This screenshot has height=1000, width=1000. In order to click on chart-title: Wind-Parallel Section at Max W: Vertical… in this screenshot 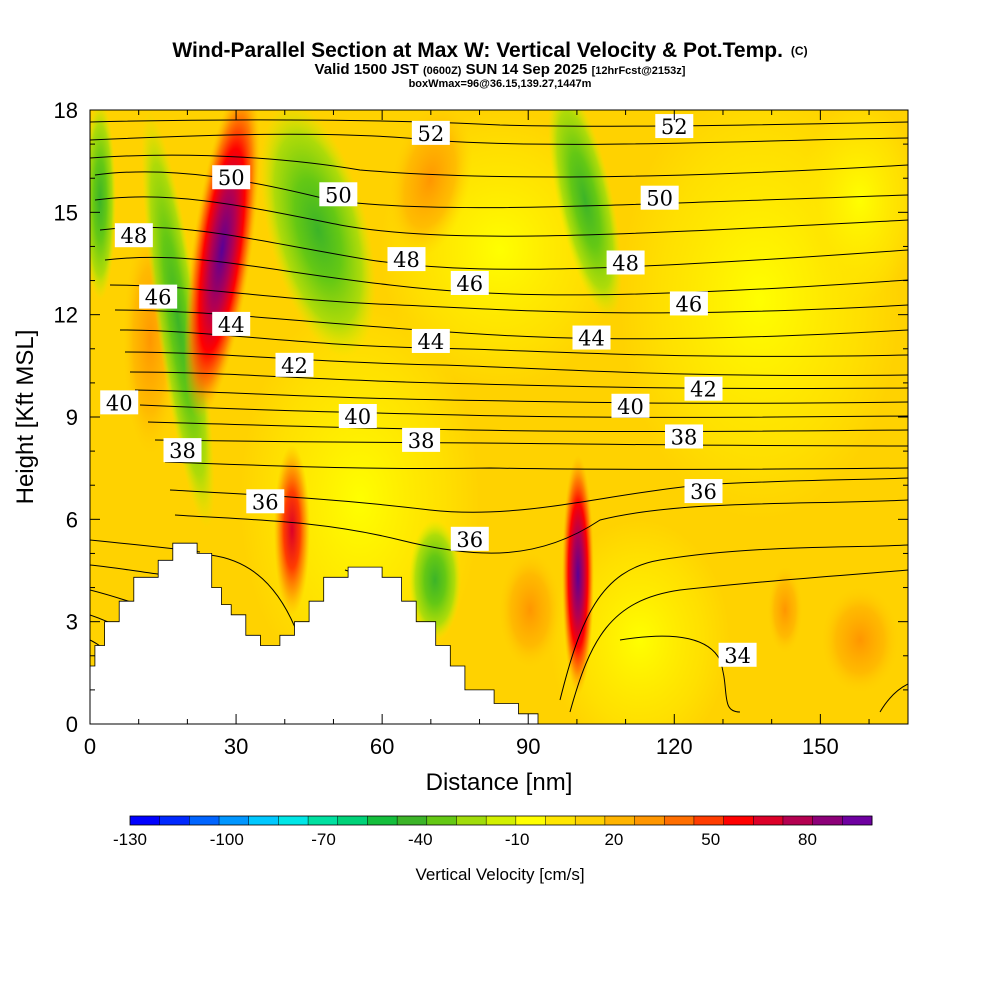, I will do `click(489, 50)`.